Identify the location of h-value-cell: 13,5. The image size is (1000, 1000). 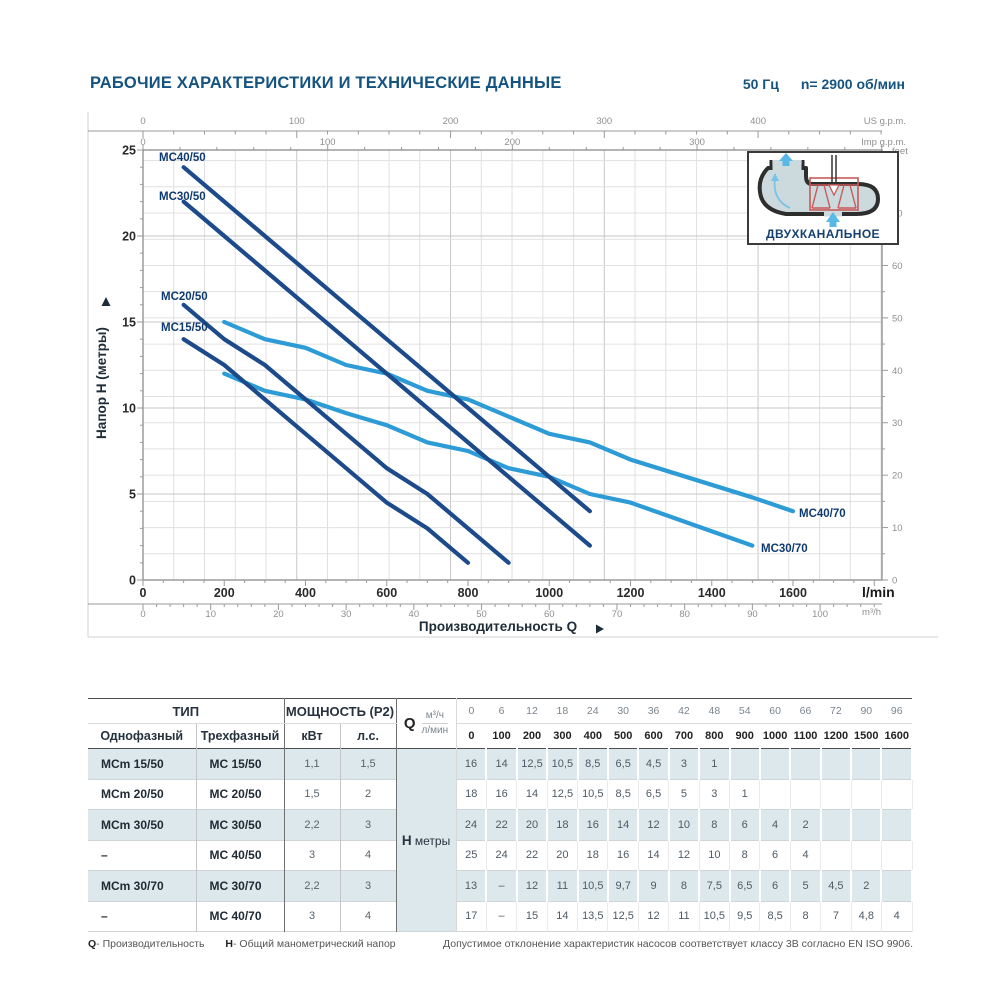
(593, 916).